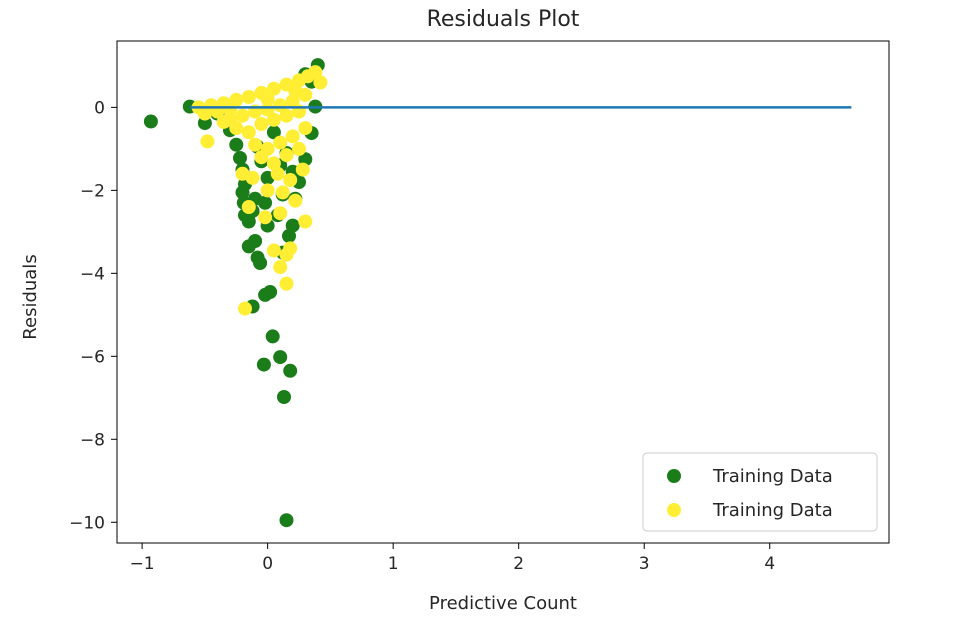 The width and height of the screenshot is (965, 635). What do you see at coordinates (92, 191) in the screenshot?
I see `y-tick-label: −2` at bounding box center [92, 191].